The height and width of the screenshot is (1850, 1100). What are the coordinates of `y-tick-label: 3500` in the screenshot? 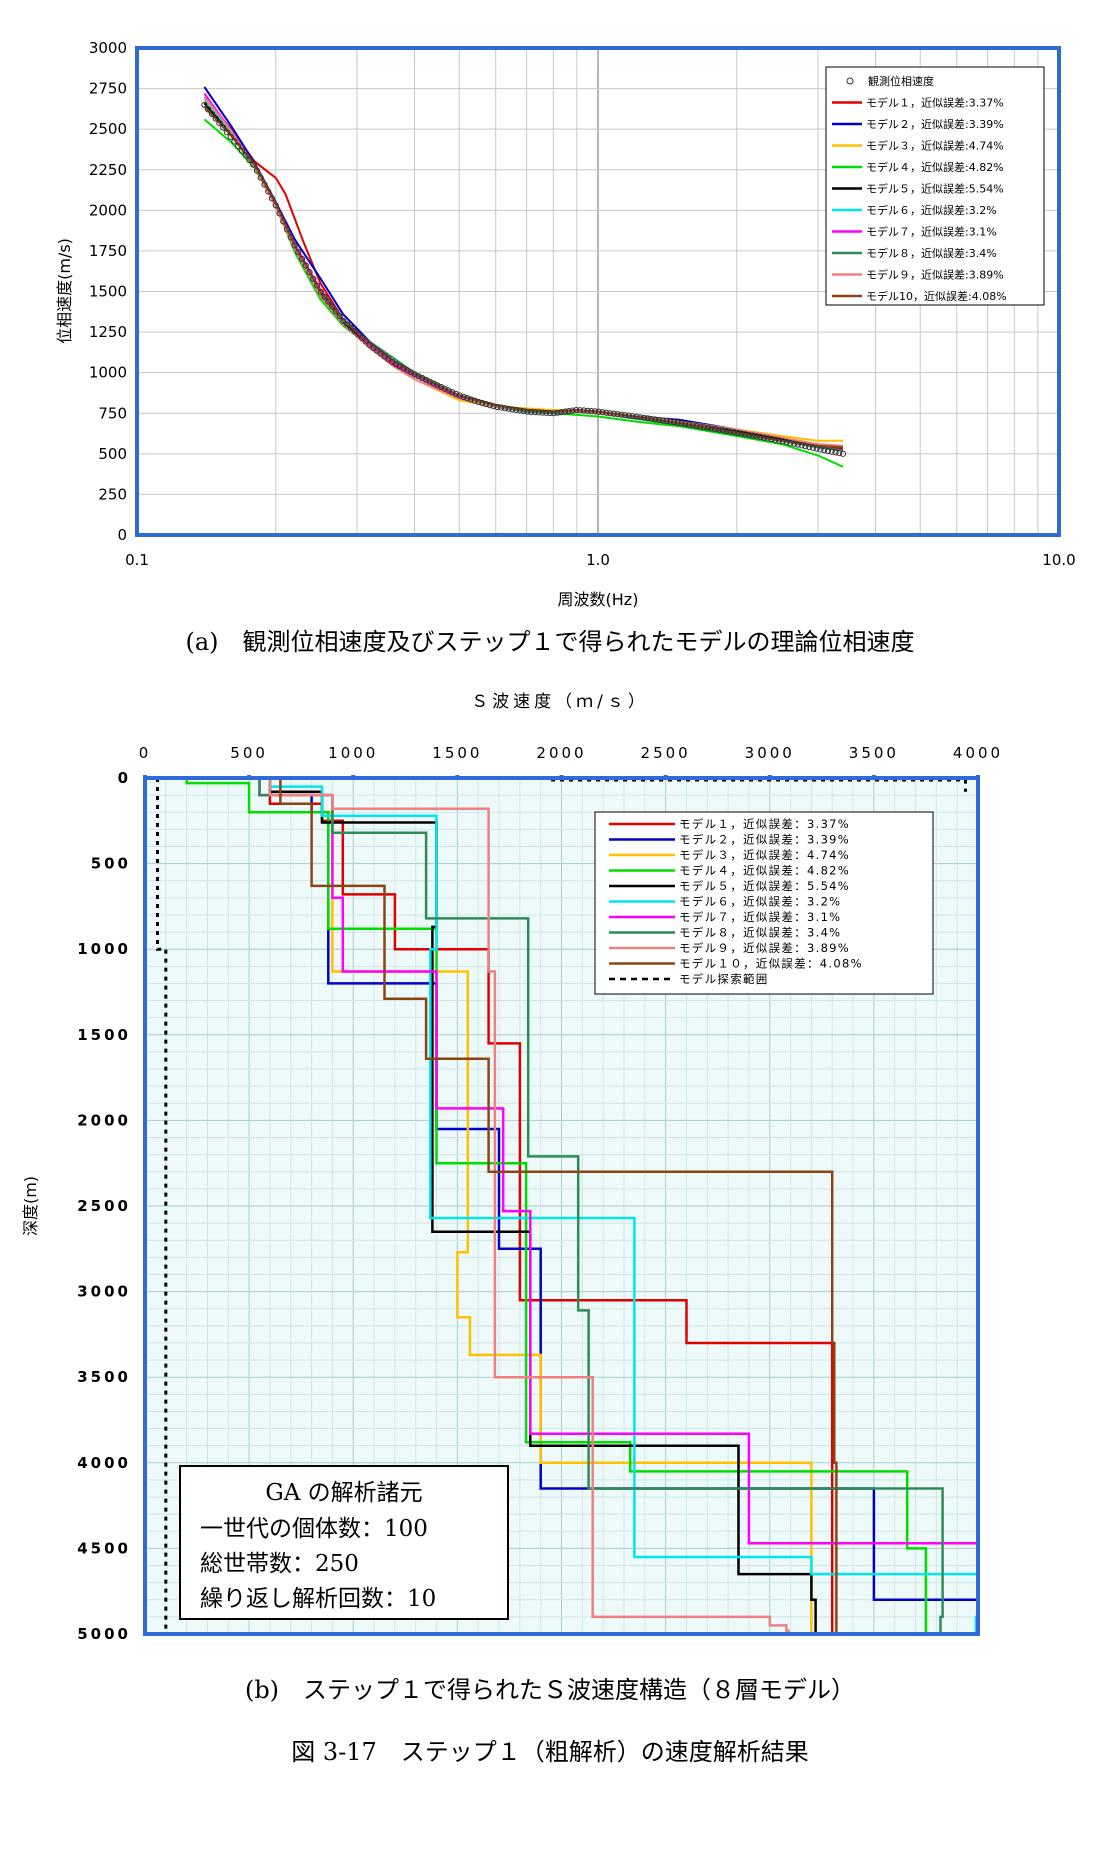 It's located at (104, 1377).